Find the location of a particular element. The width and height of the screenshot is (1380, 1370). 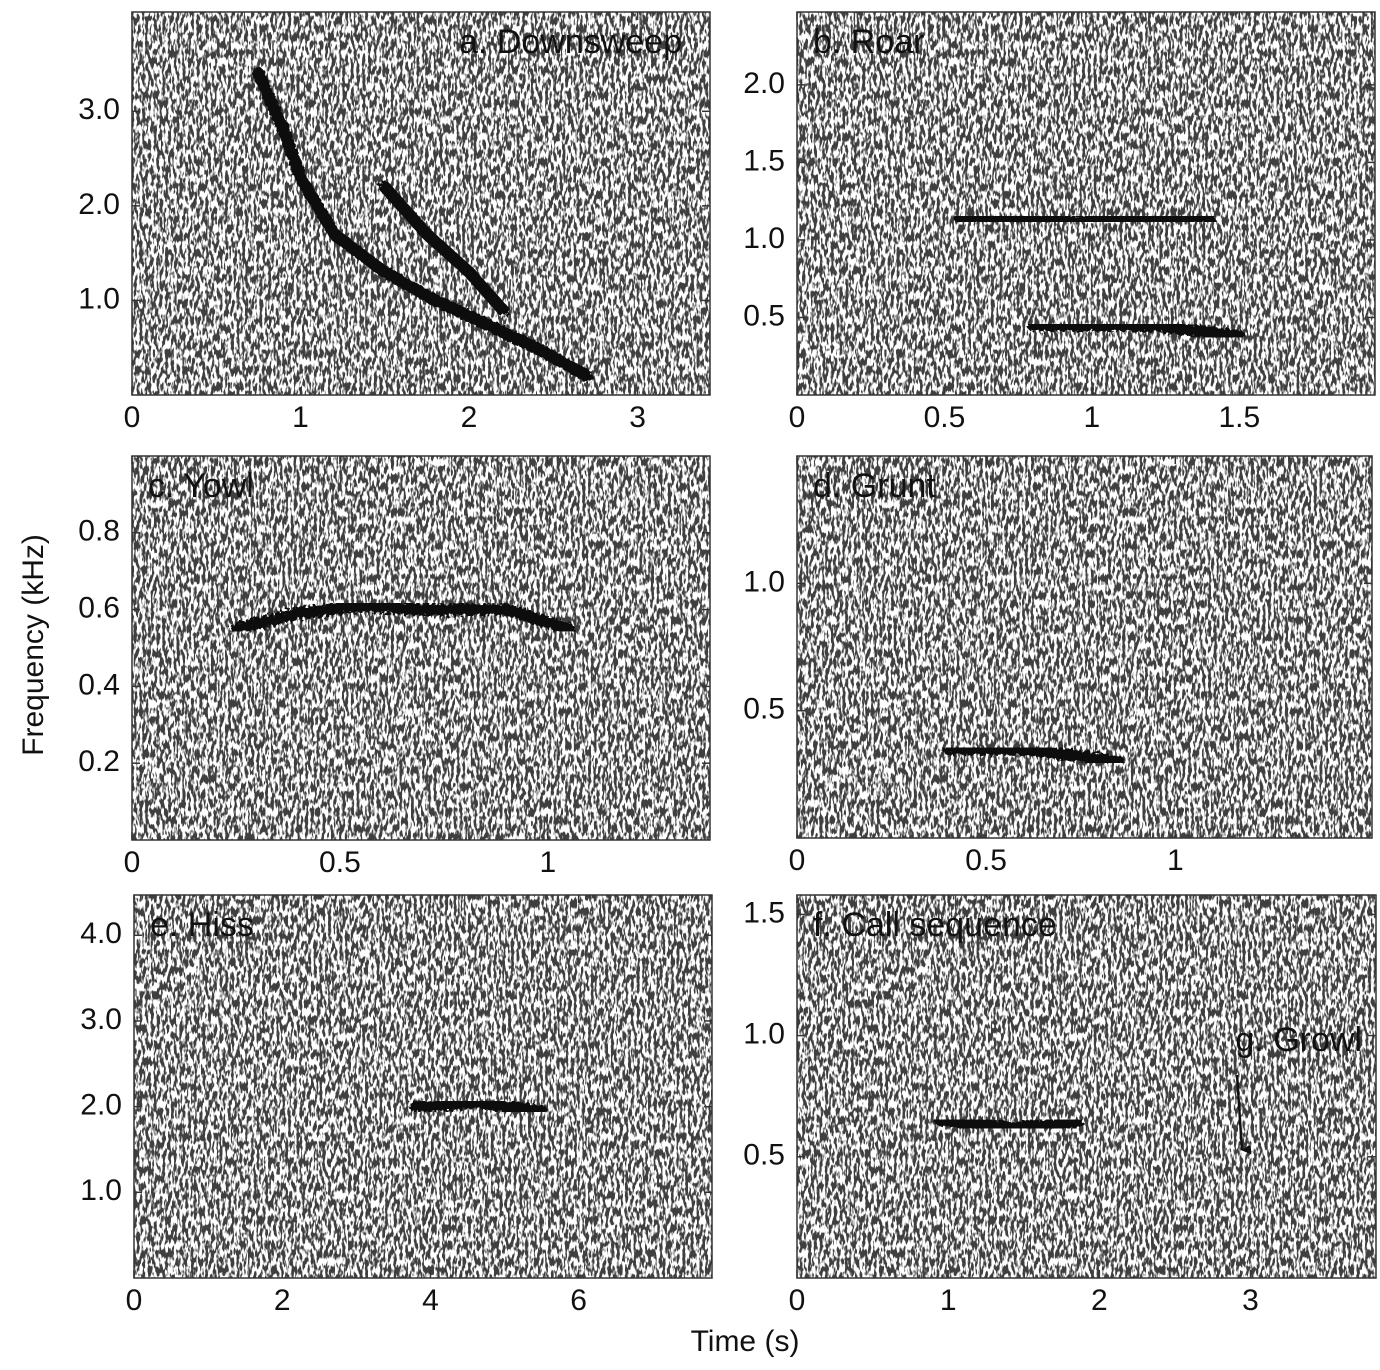

panel-title: f. Call sequence is located at coordinates (935, 925).